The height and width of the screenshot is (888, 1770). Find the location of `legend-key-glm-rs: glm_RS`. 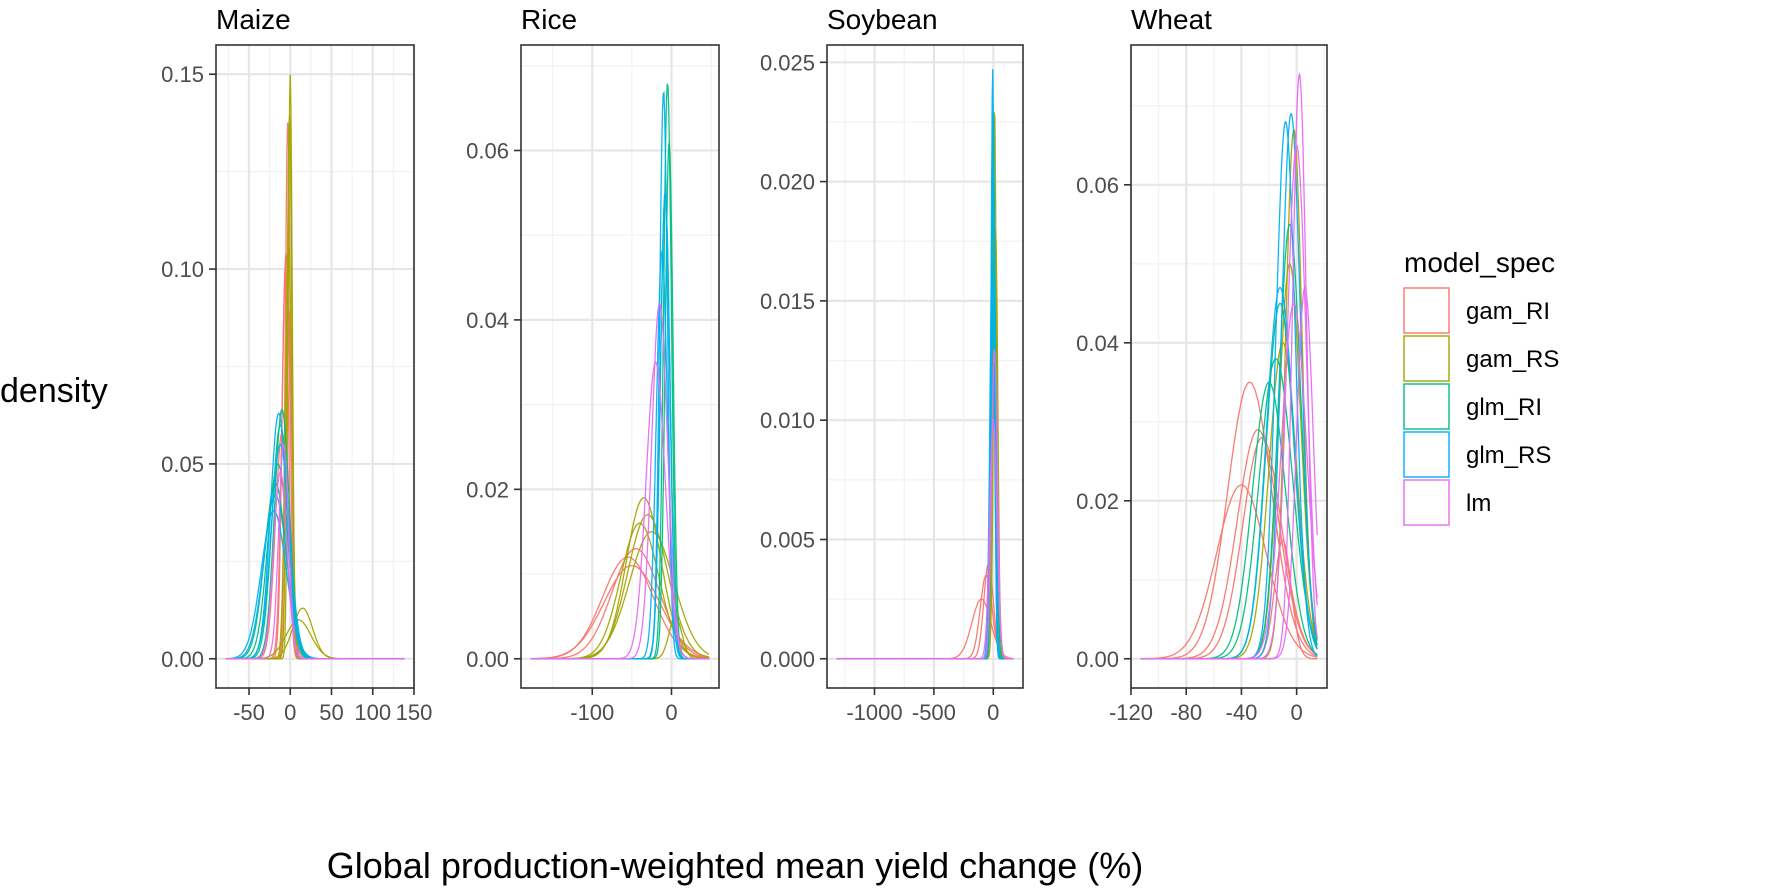

legend-key-glm-rs: glm_RS is located at coordinates (1477, 454).